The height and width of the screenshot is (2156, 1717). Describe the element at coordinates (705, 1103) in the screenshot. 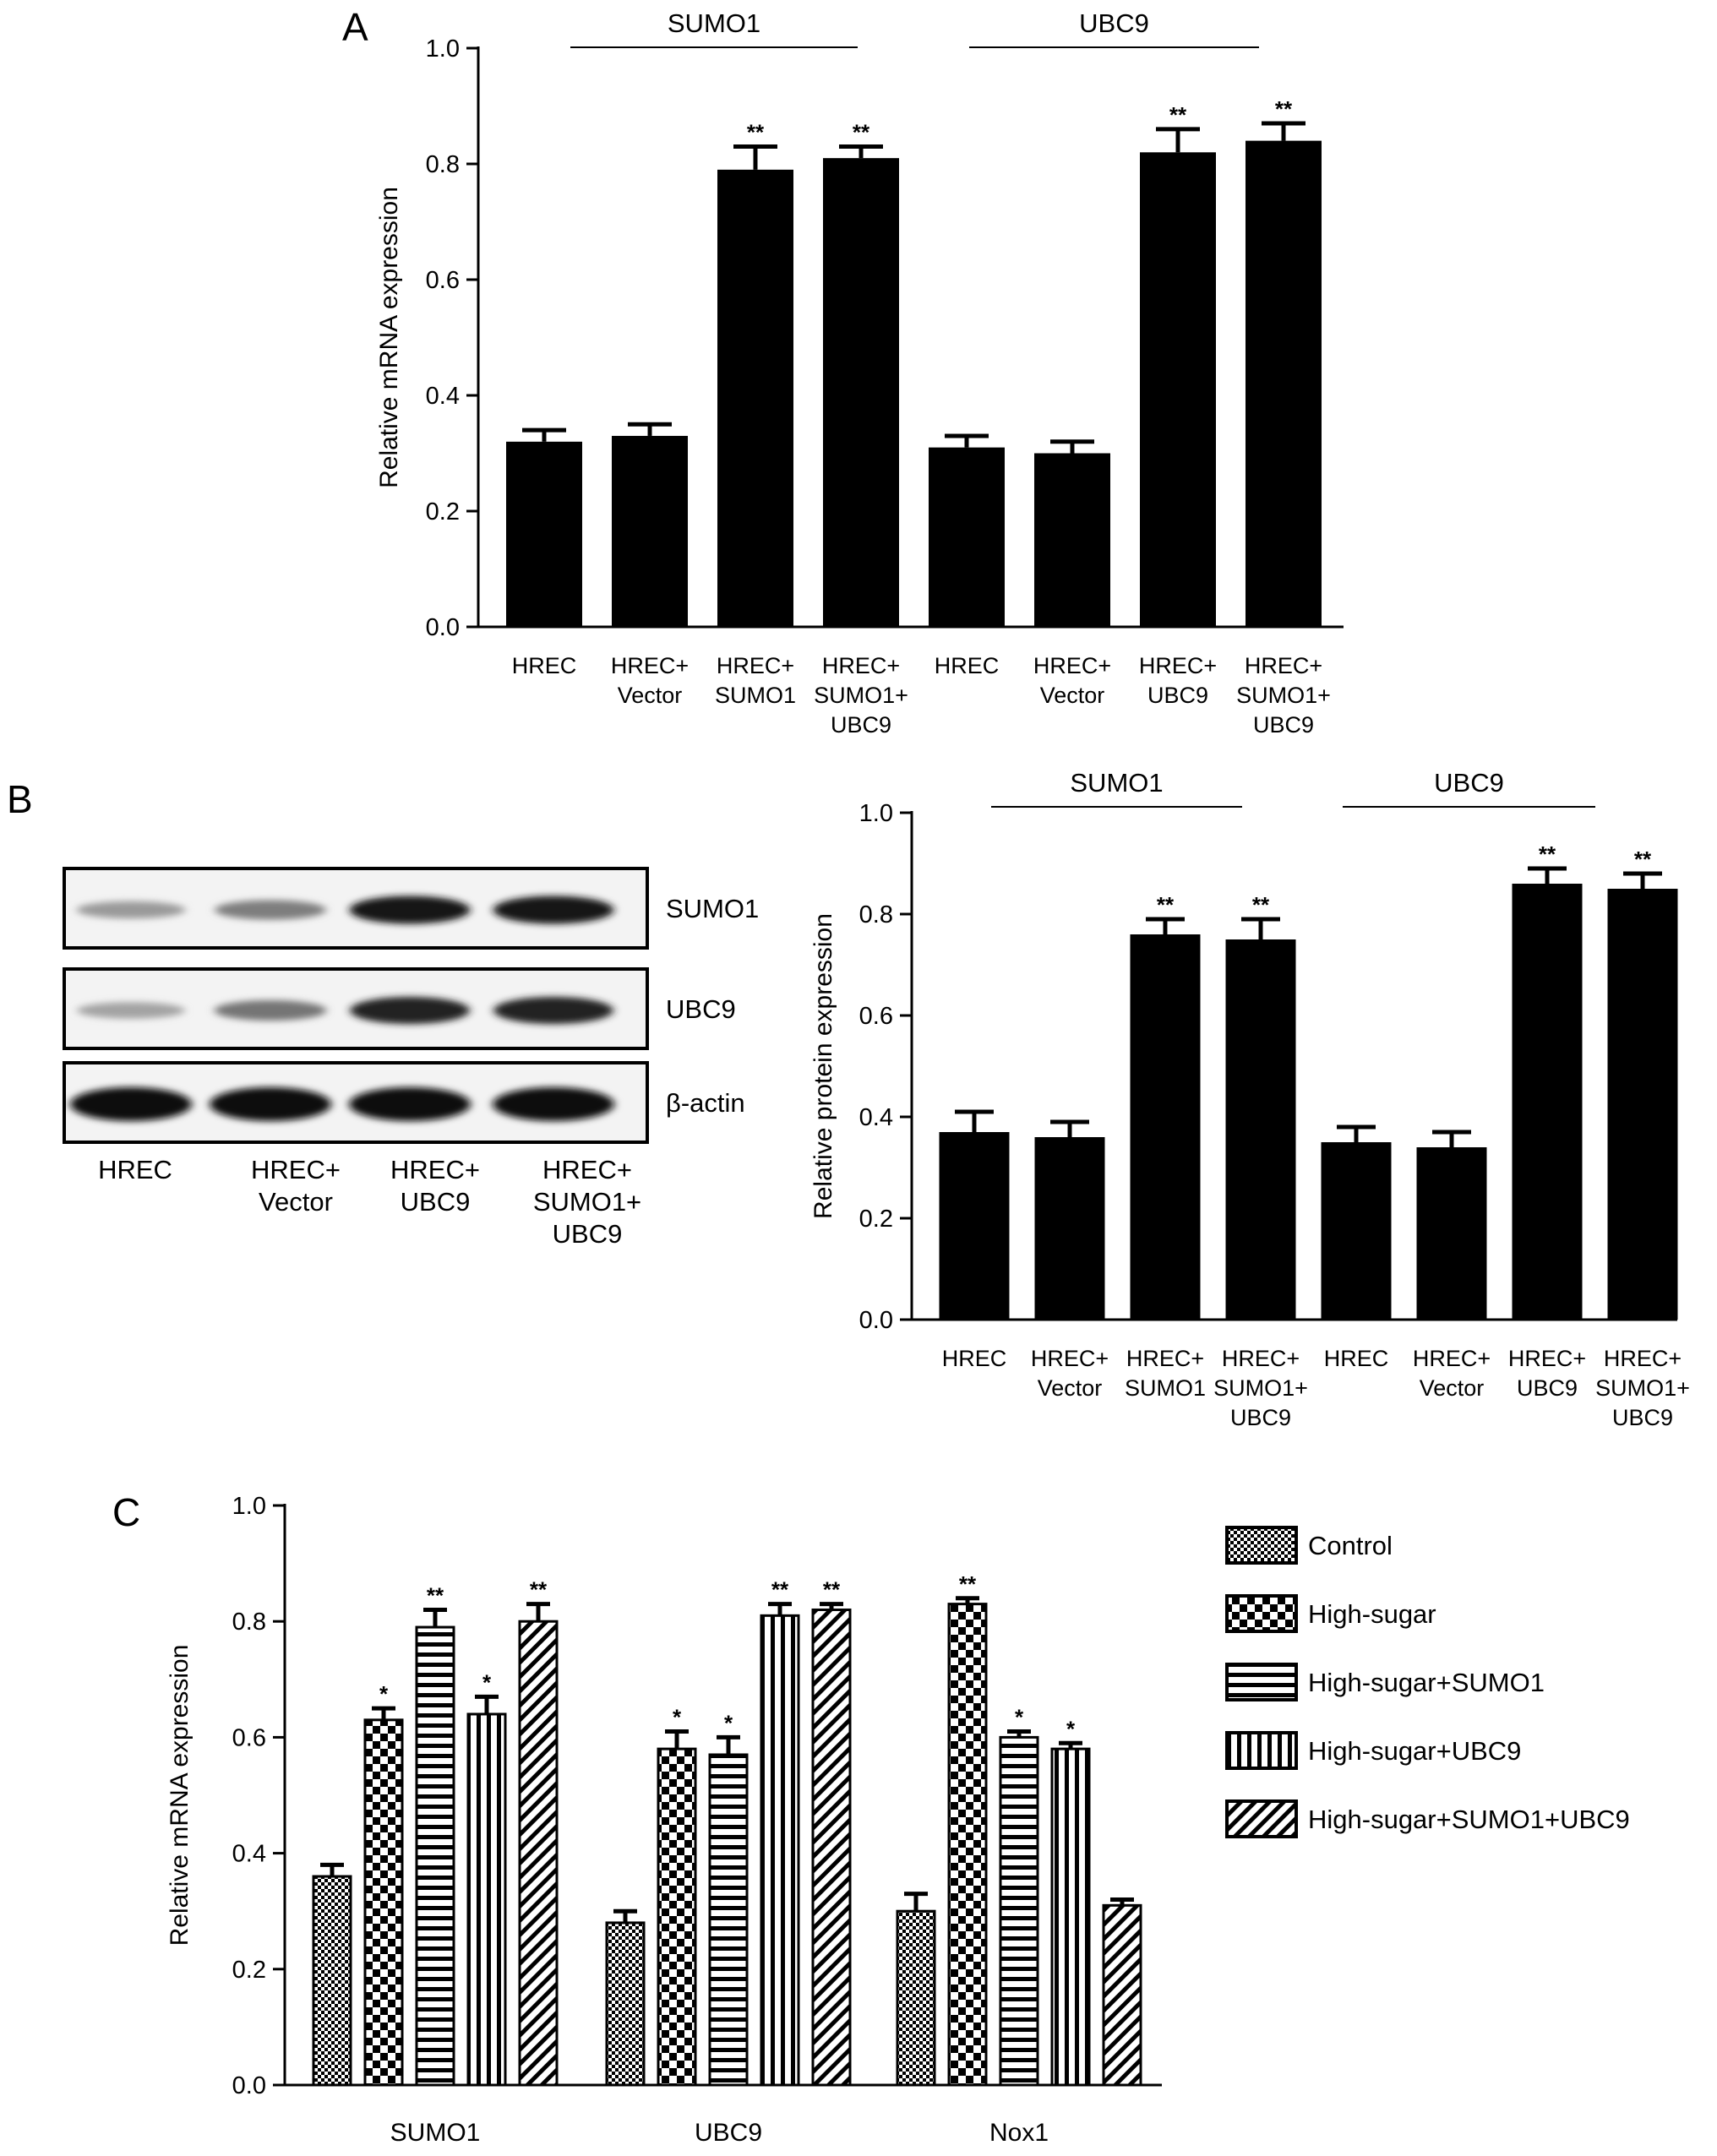

I see `blot-row-label: β-actin` at that location.